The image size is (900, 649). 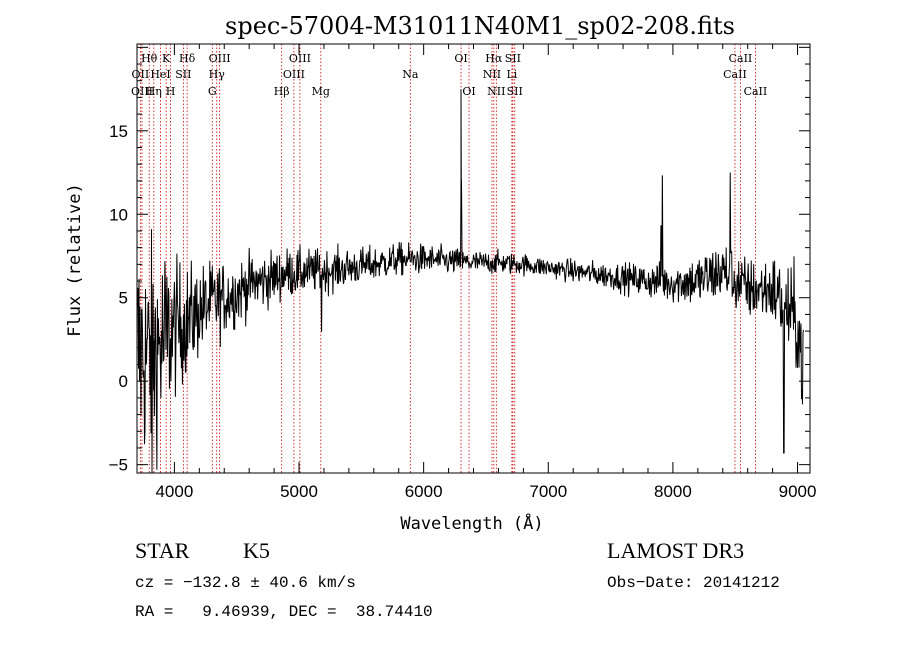 What do you see at coordinates (166, 58) in the screenshot?
I see `spectral-line-label: K` at bounding box center [166, 58].